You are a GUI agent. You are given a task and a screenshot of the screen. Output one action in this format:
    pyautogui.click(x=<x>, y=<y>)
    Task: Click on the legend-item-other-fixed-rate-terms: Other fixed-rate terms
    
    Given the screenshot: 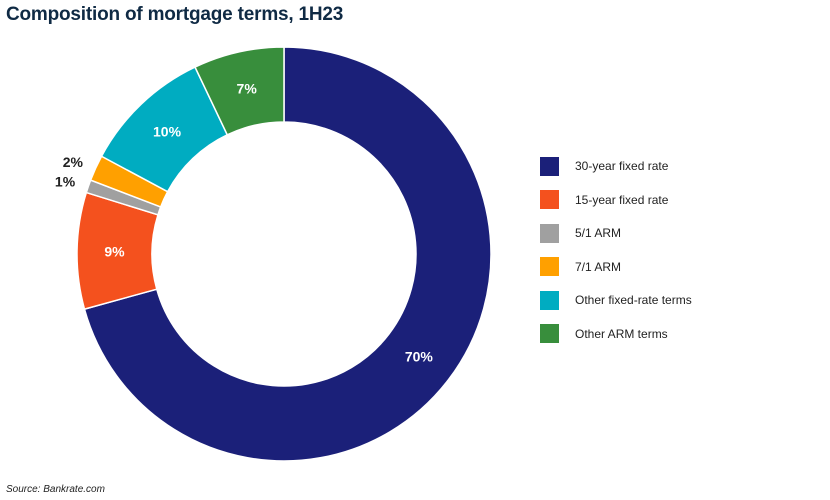 What is the action you would take?
    pyautogui.click(x=616, y=300)
    